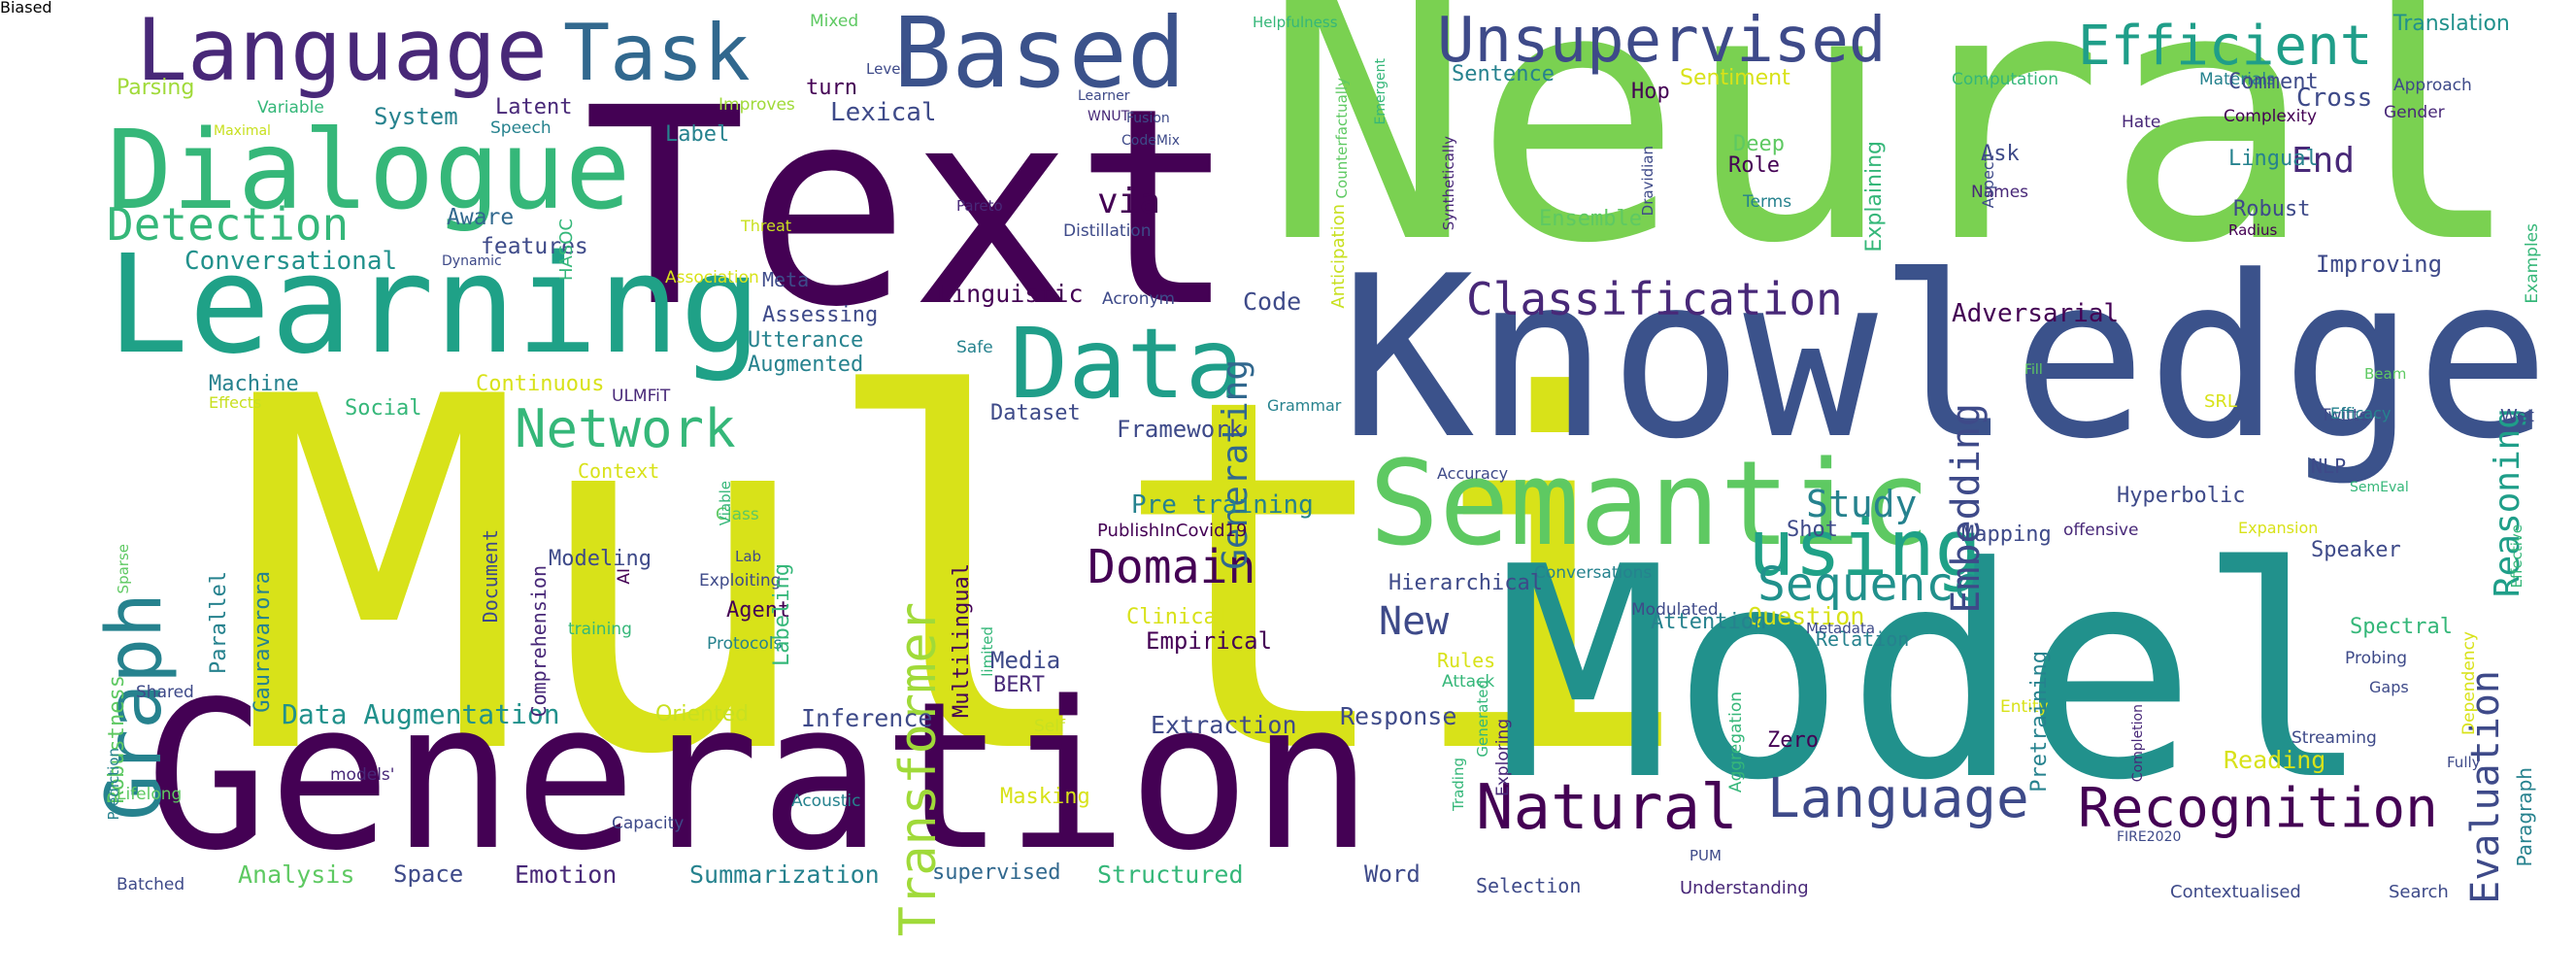  I want to click on word: Fill, so click(2034, 370).